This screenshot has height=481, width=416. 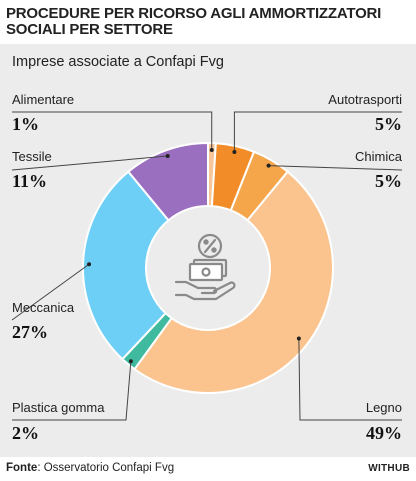 I want to click on leader-plastica-gomma, so click(x=72, y=391).